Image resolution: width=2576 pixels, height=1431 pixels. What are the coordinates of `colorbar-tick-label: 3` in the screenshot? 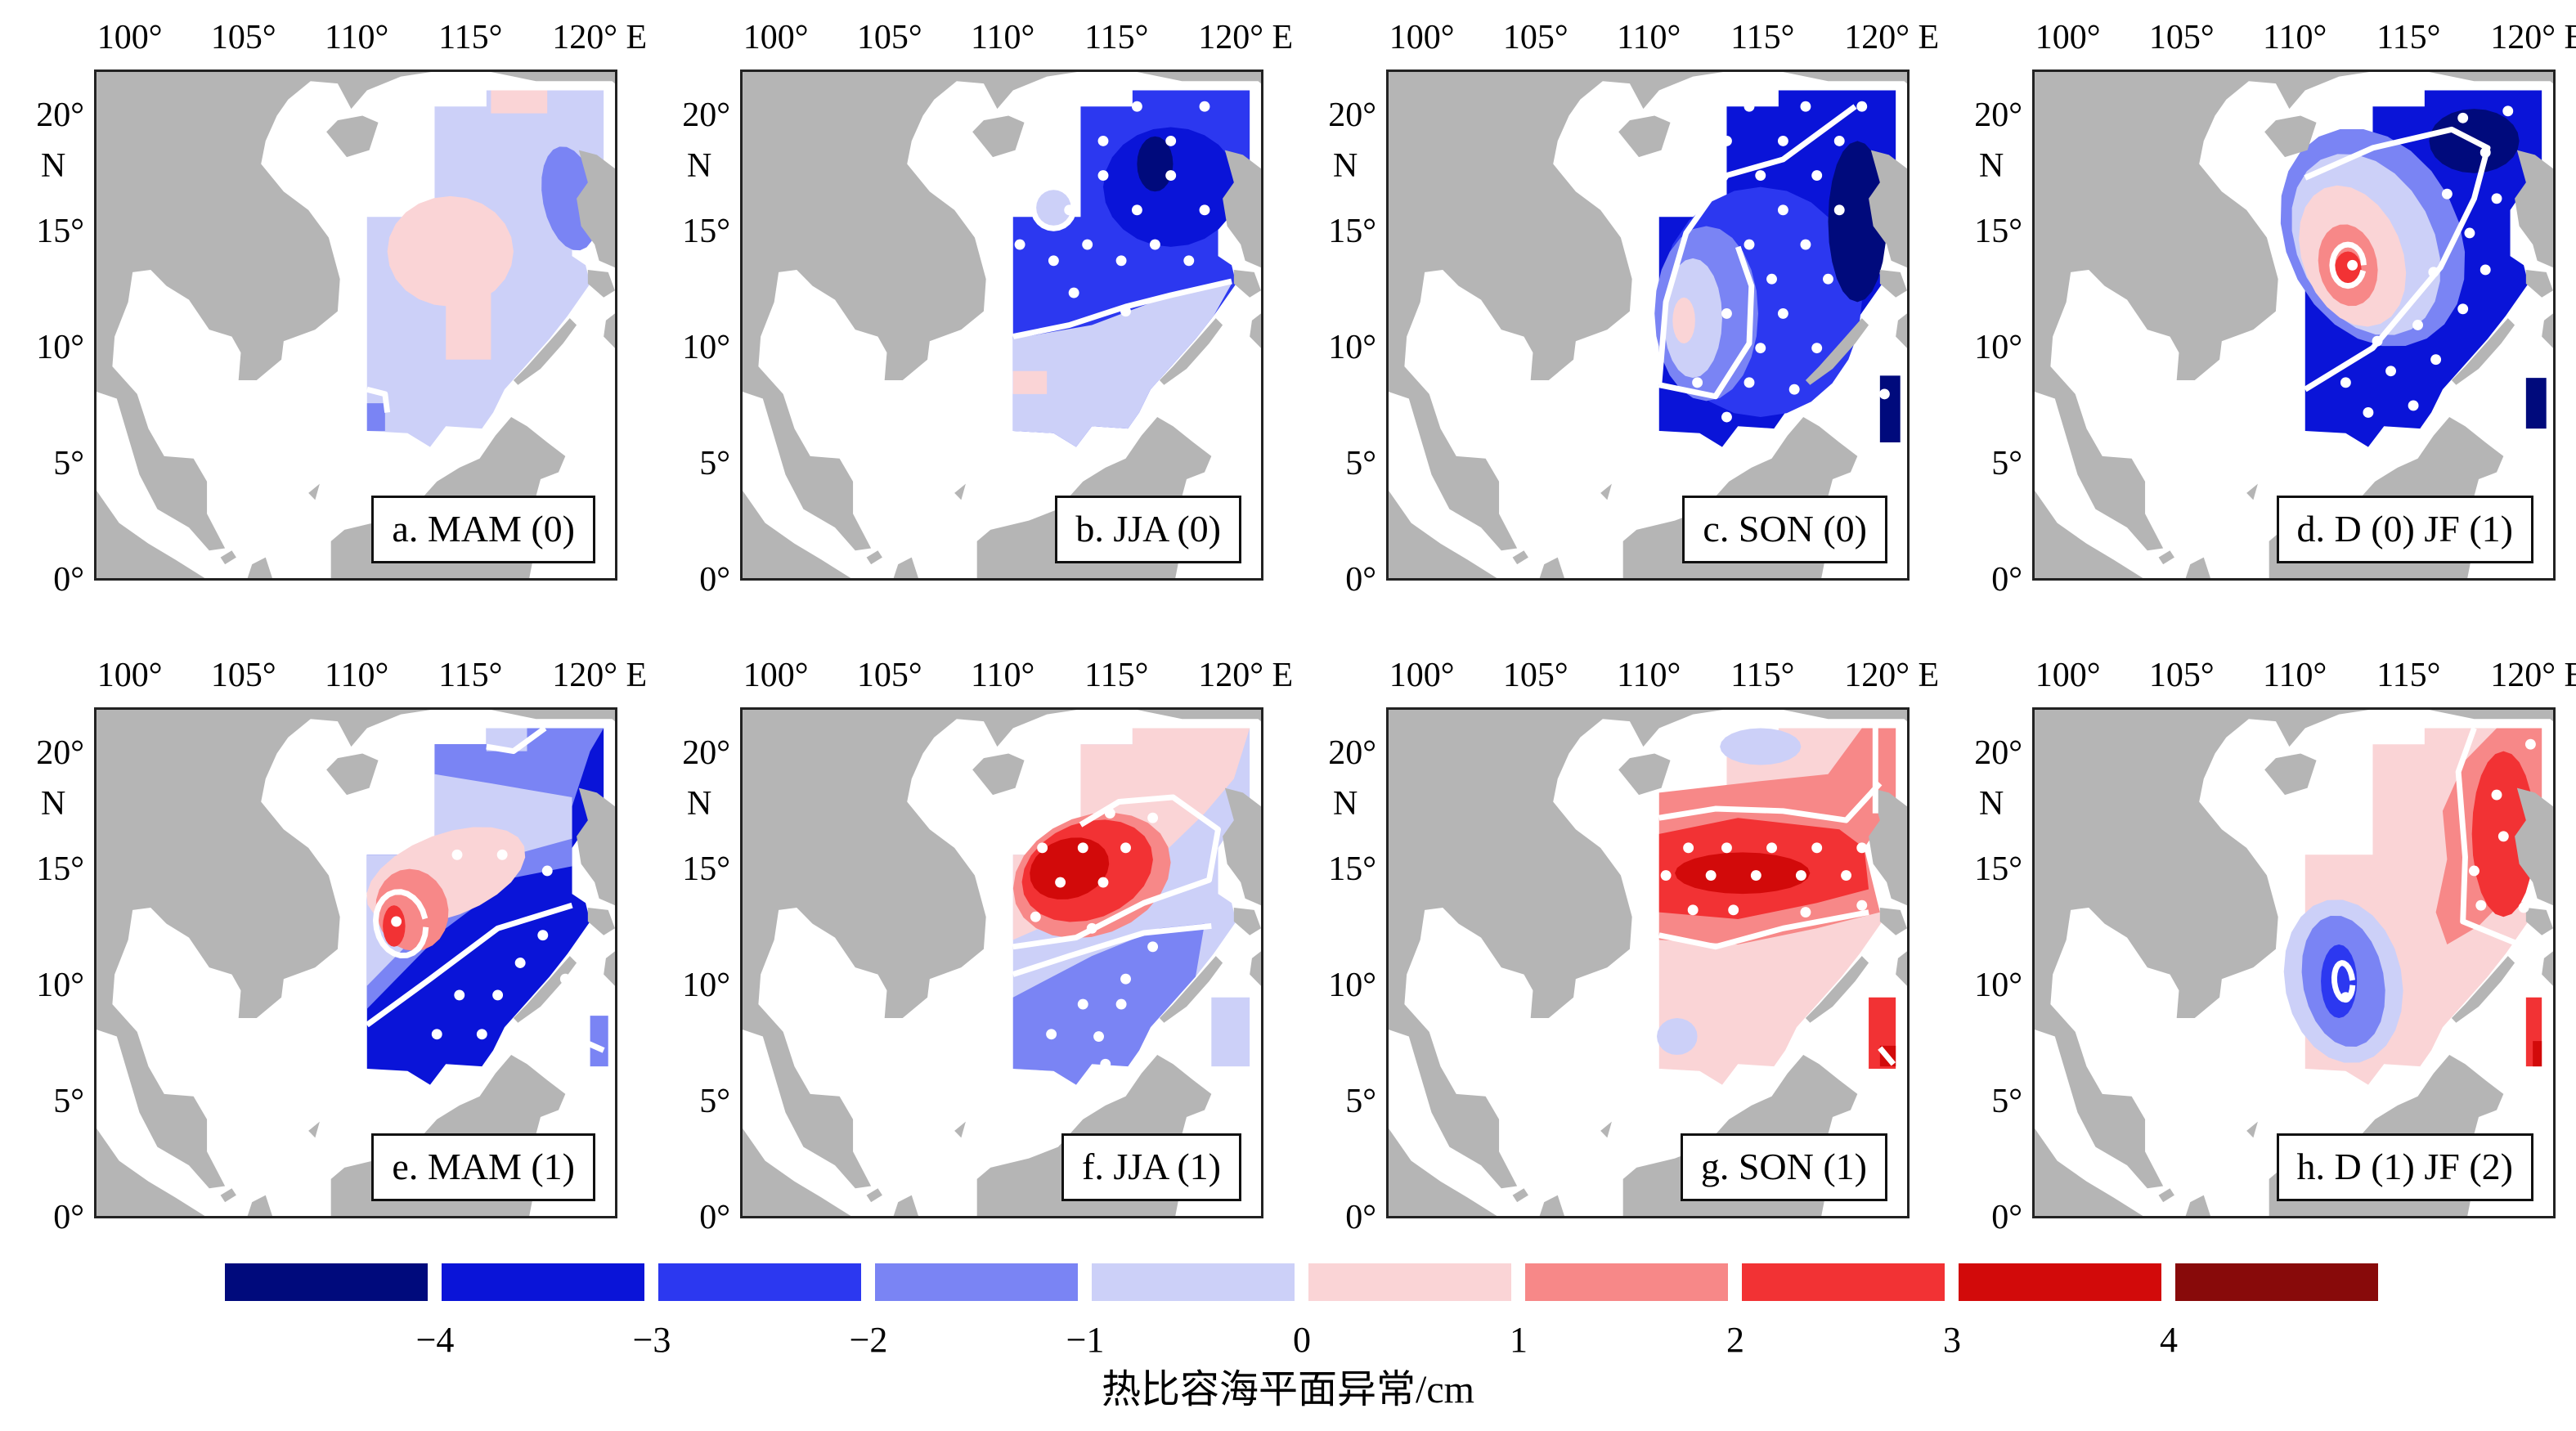 It's located at (1952, 1340).